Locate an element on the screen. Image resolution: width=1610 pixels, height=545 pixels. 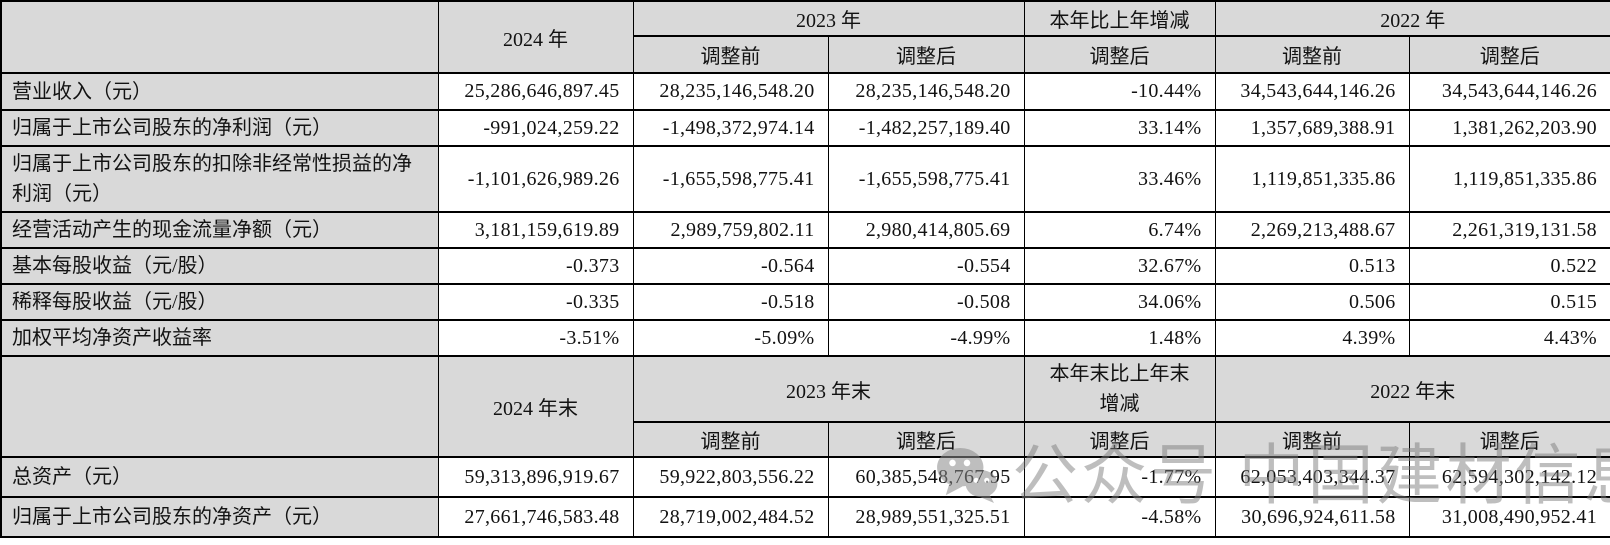
cell-2023-after: -4.99% is located at coordinates (926, 338).